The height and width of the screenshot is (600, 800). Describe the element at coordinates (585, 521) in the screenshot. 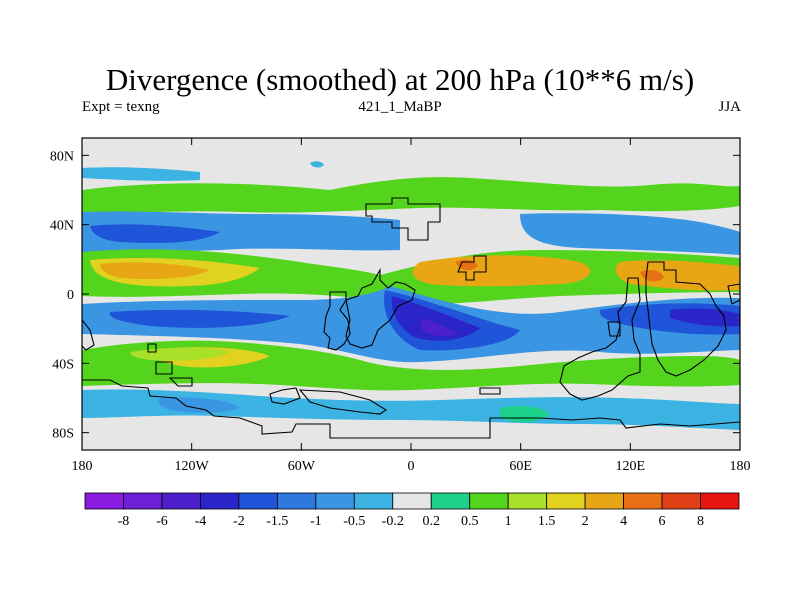

I see `colorbar-label: 2` at that location.